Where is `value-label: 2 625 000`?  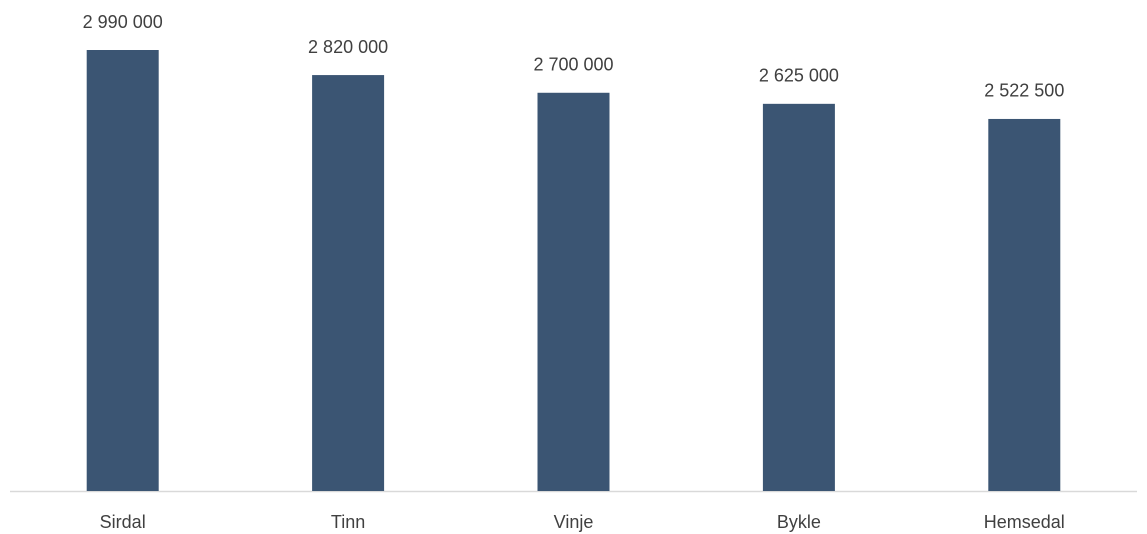
value-label: 2 625 000 is located at coordinates (799, 76).